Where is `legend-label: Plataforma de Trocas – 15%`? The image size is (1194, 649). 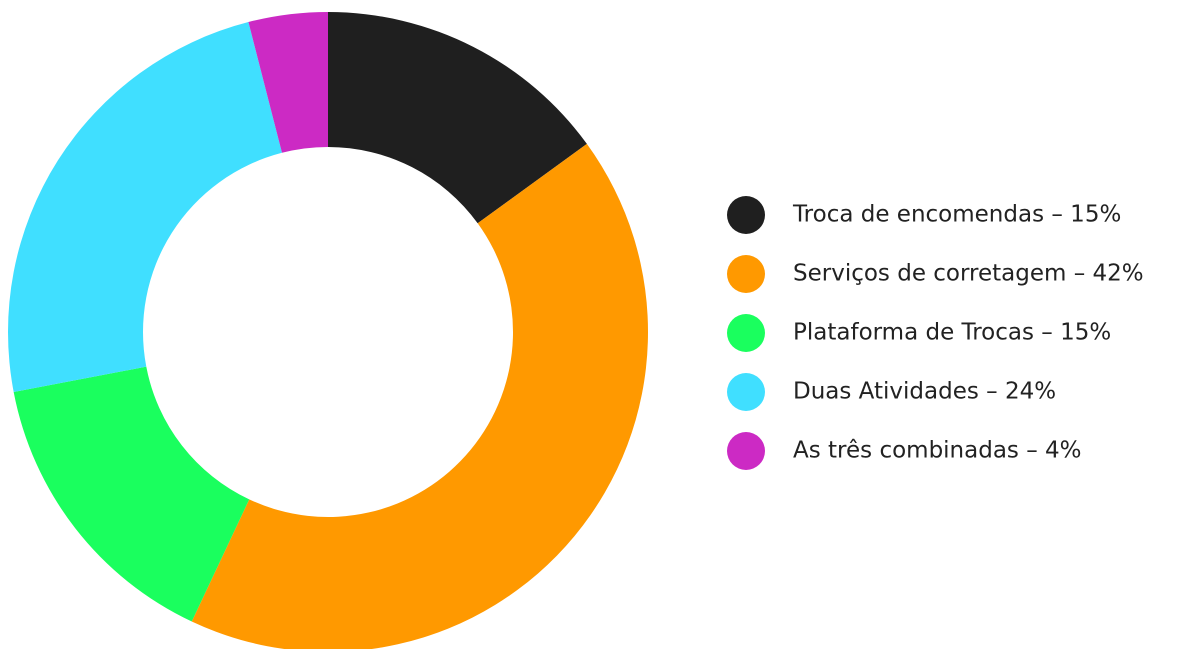 legend-label: Plataforma de Trocas – 15% is located at coordinates (952, 333).